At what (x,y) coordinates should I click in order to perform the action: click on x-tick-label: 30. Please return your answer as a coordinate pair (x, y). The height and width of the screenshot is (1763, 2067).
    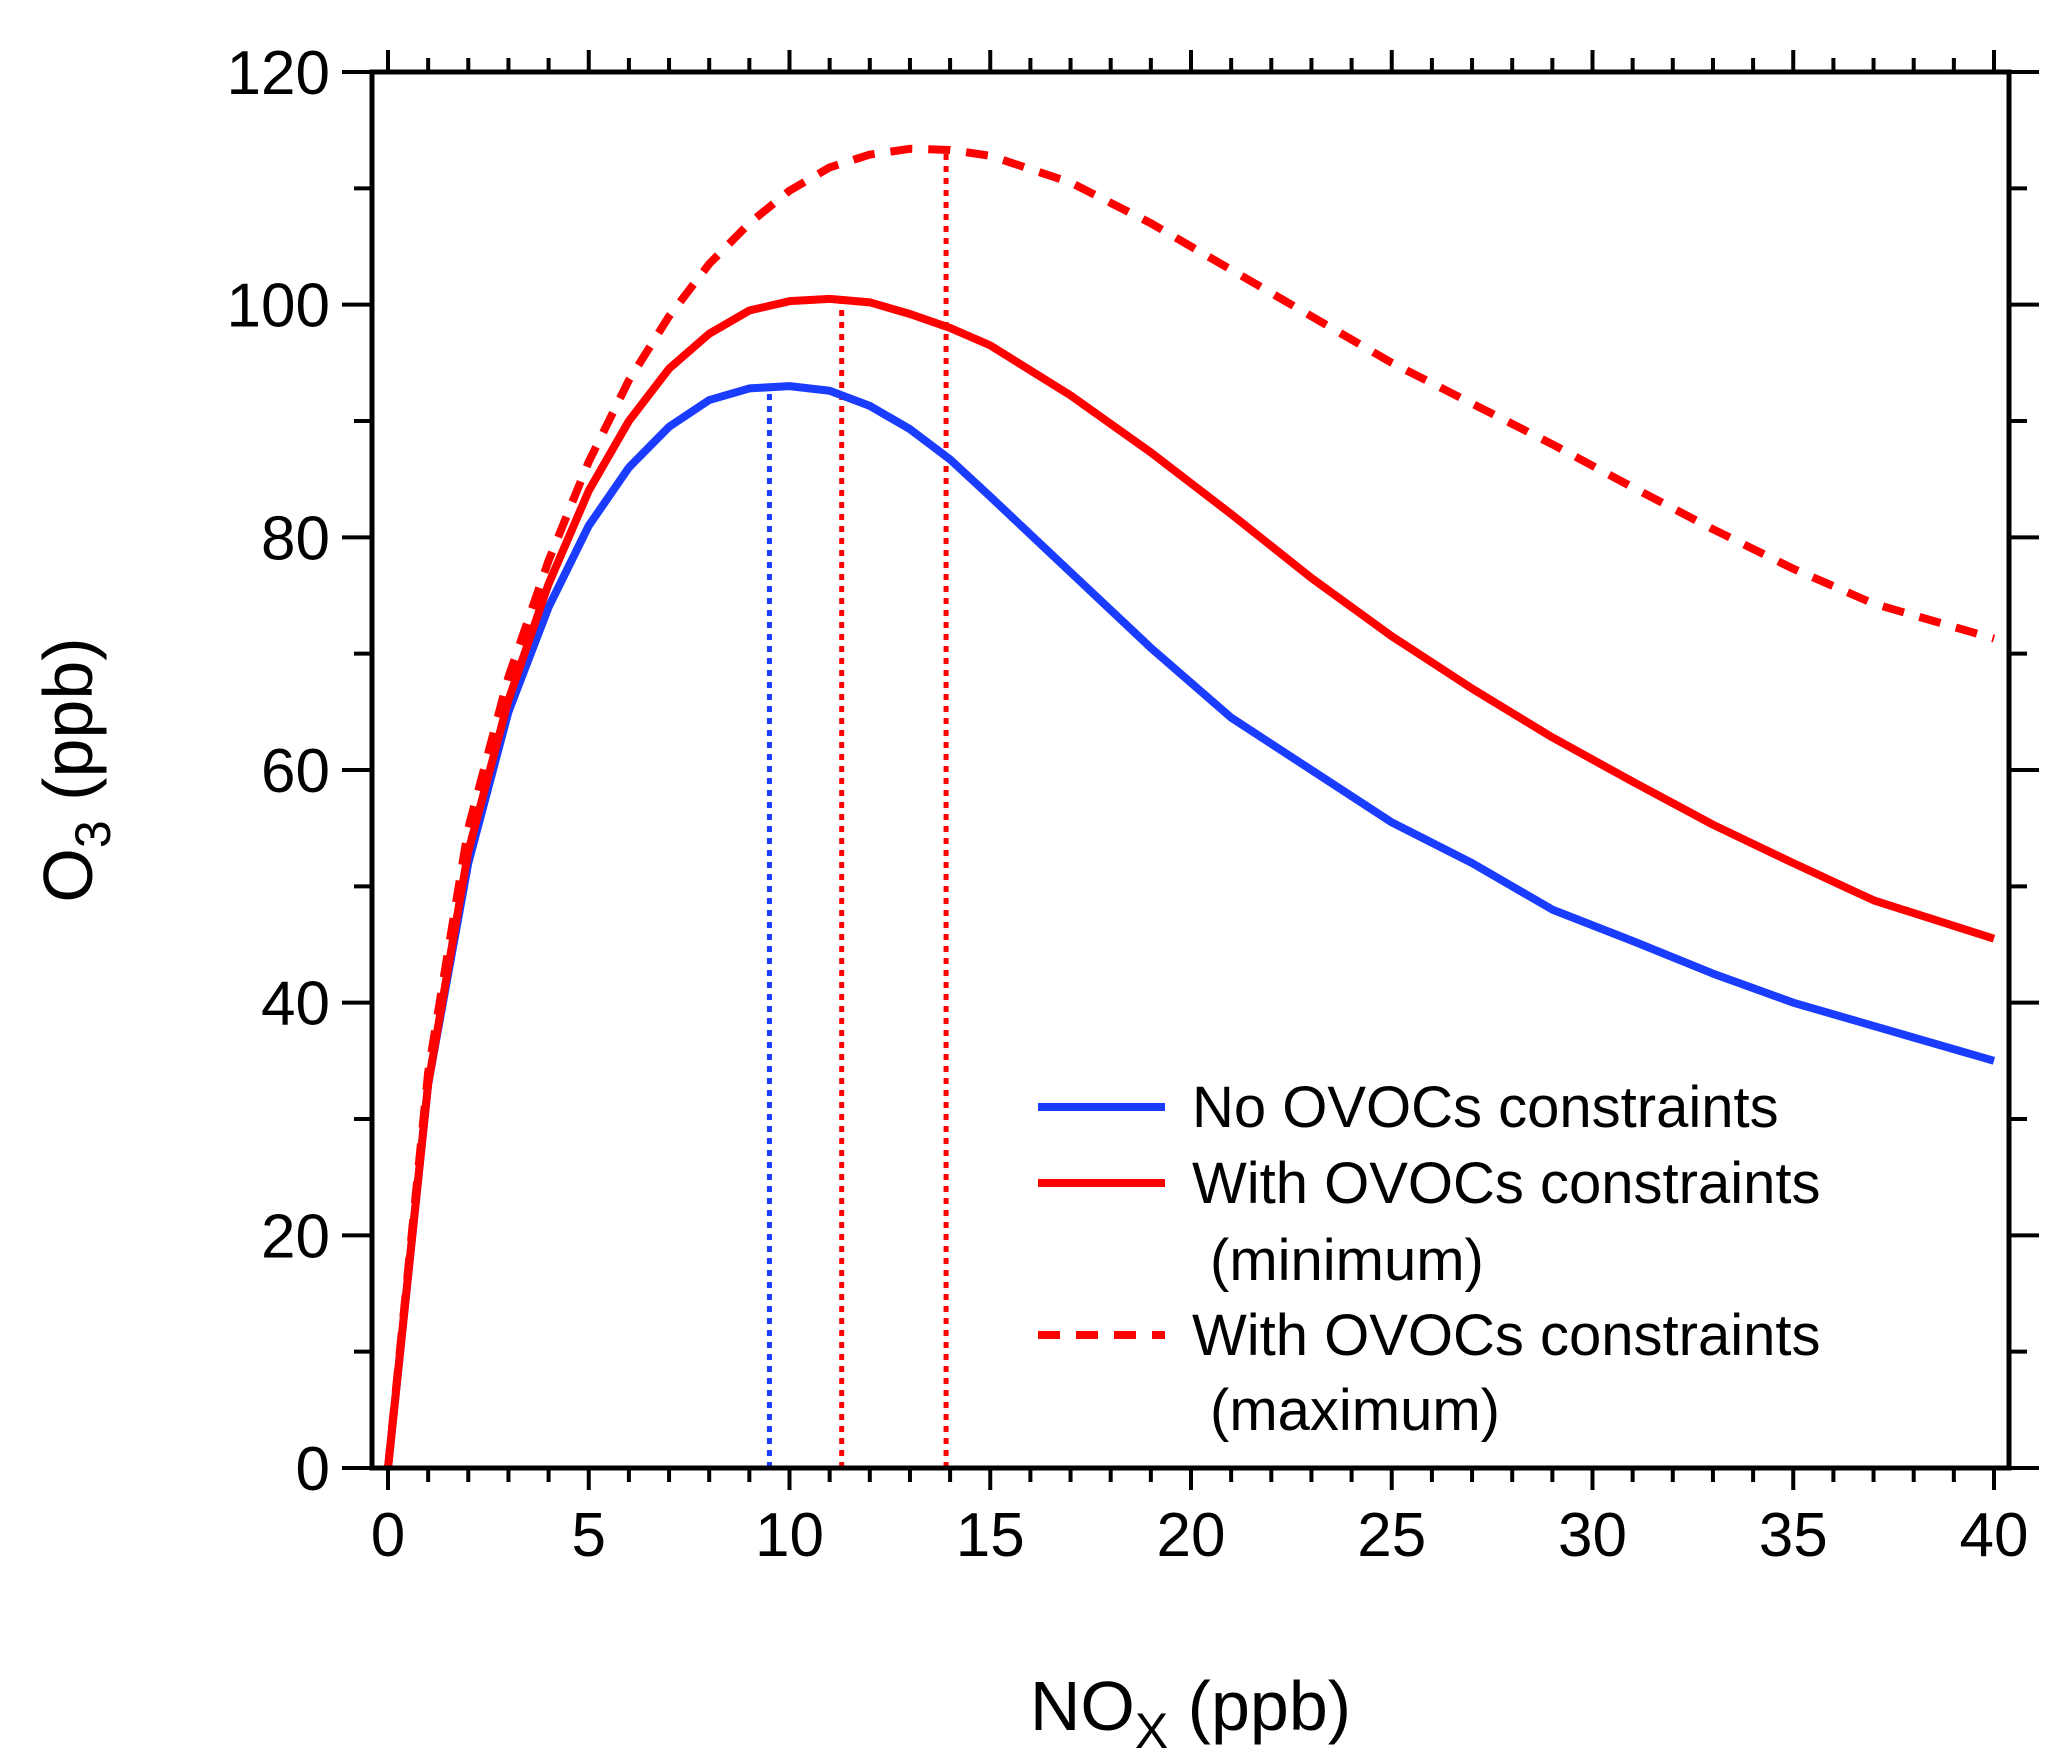
    Looking at the image, I should click on (1592, 1535).